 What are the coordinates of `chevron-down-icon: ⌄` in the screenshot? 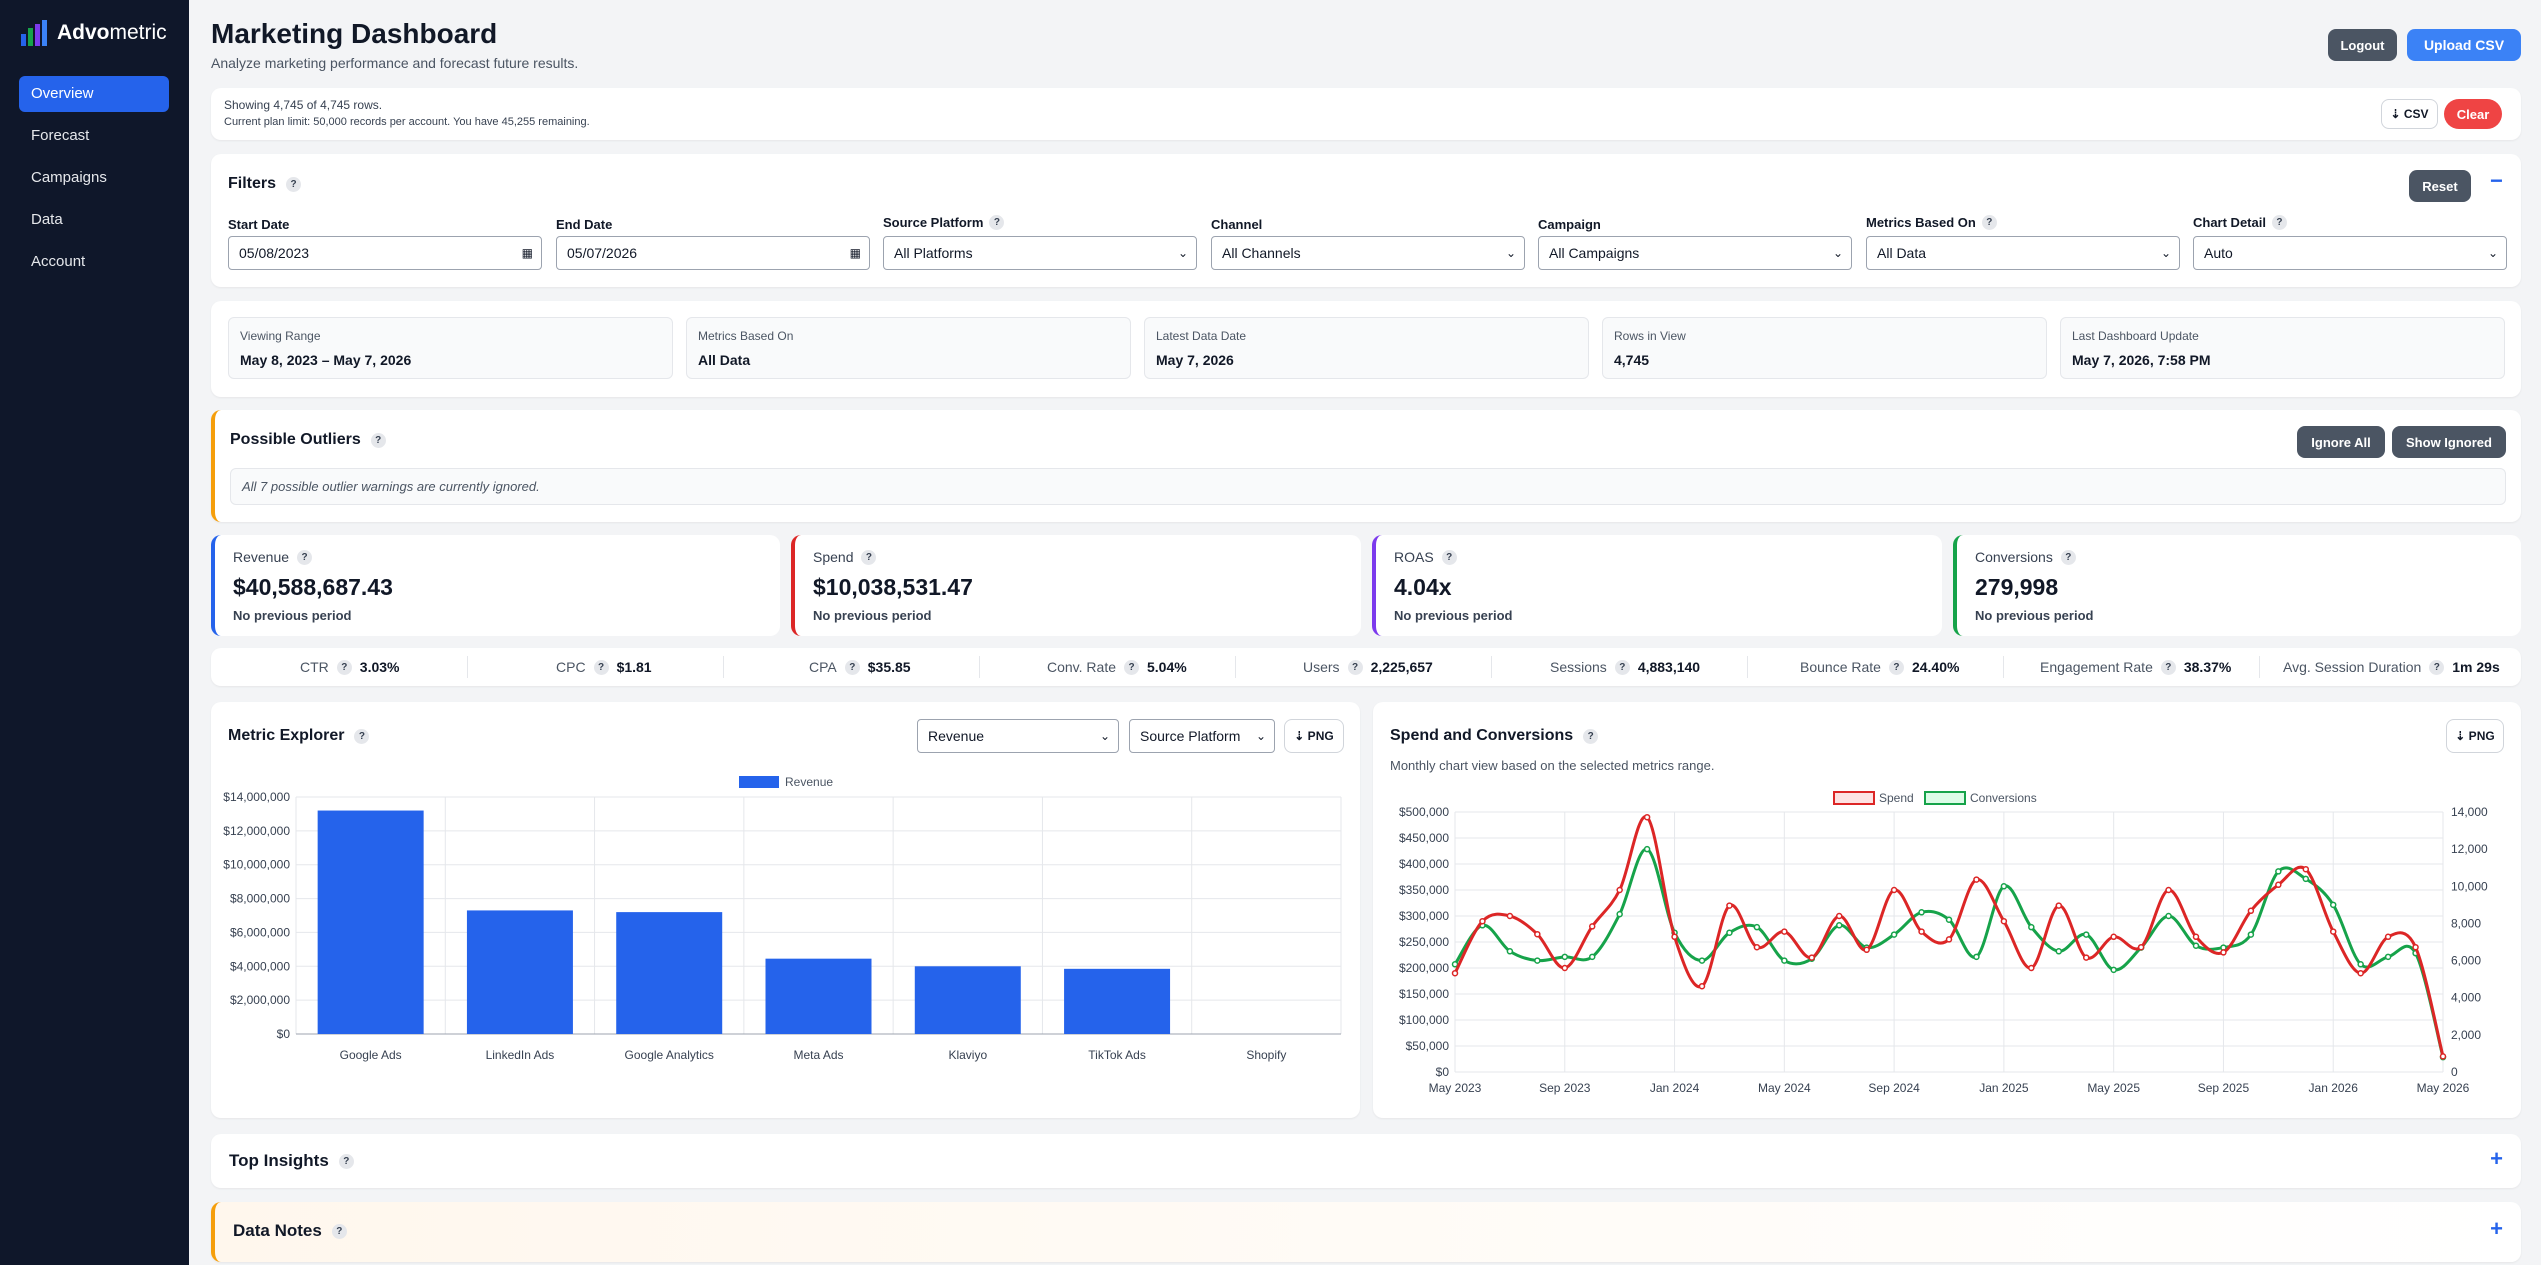 It's located at (1104, 736).